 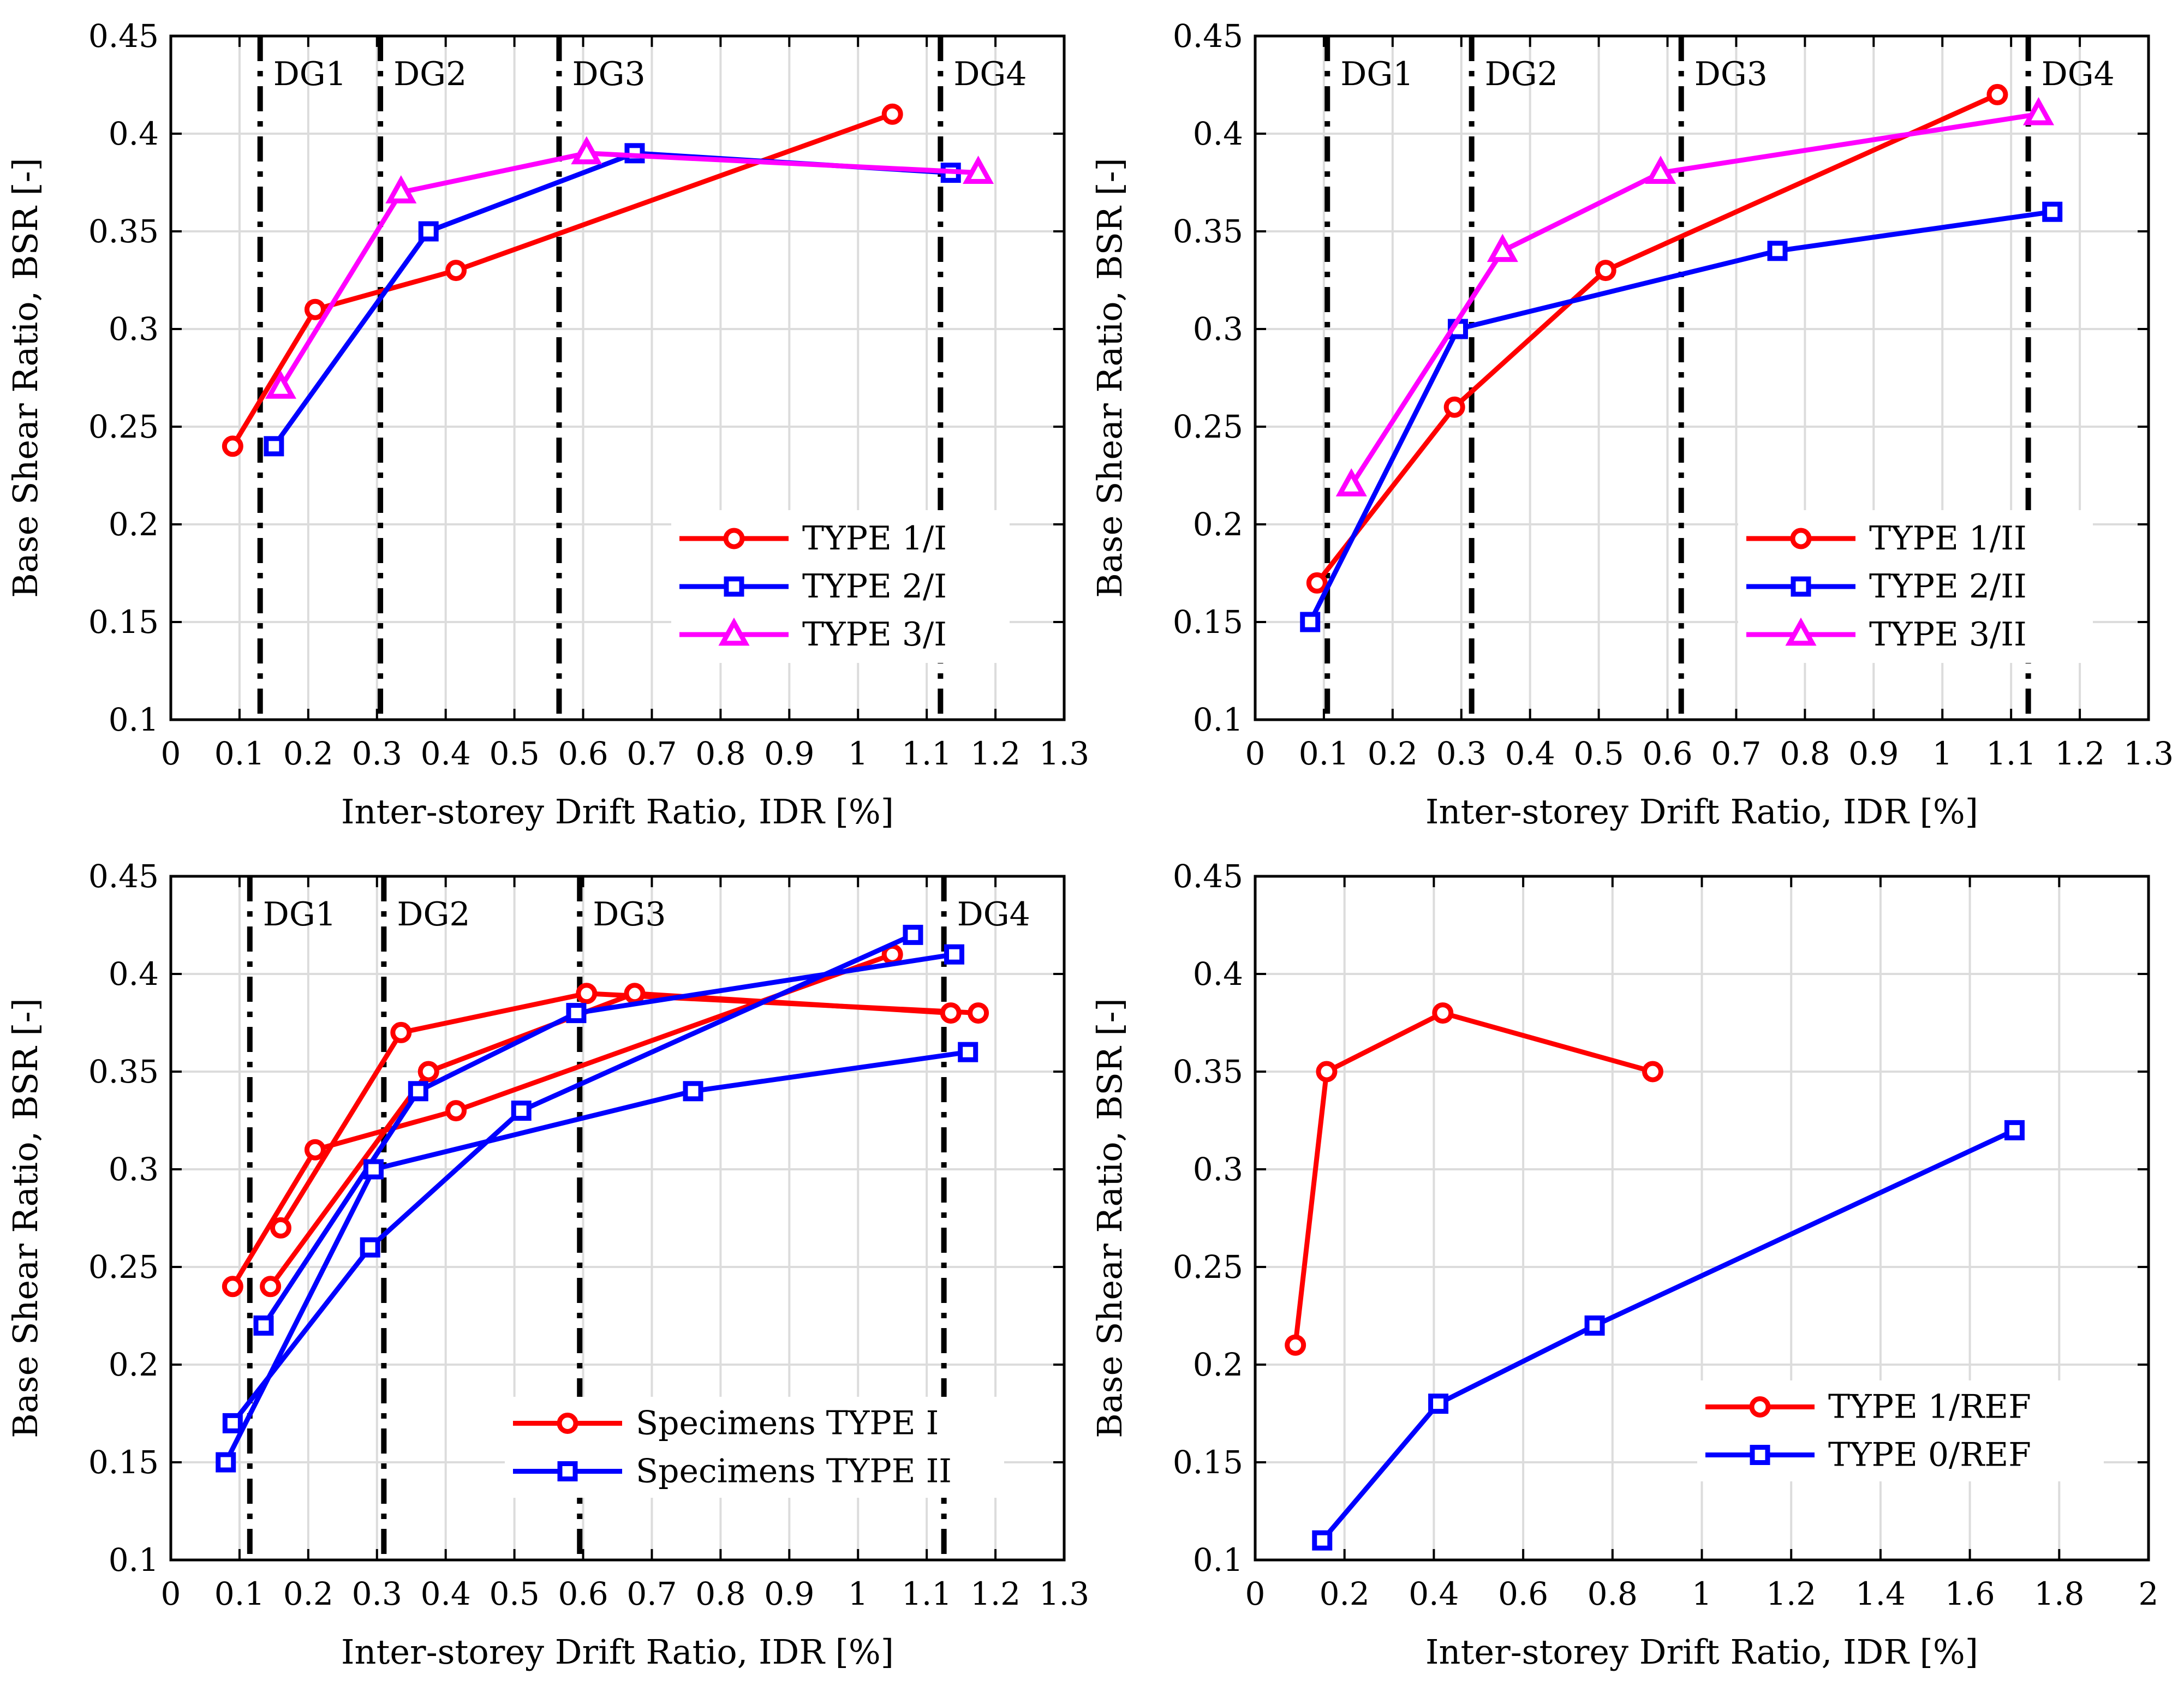 I want to click on legend-label: Specimens TYPE I, so click(x=787, y=1423).